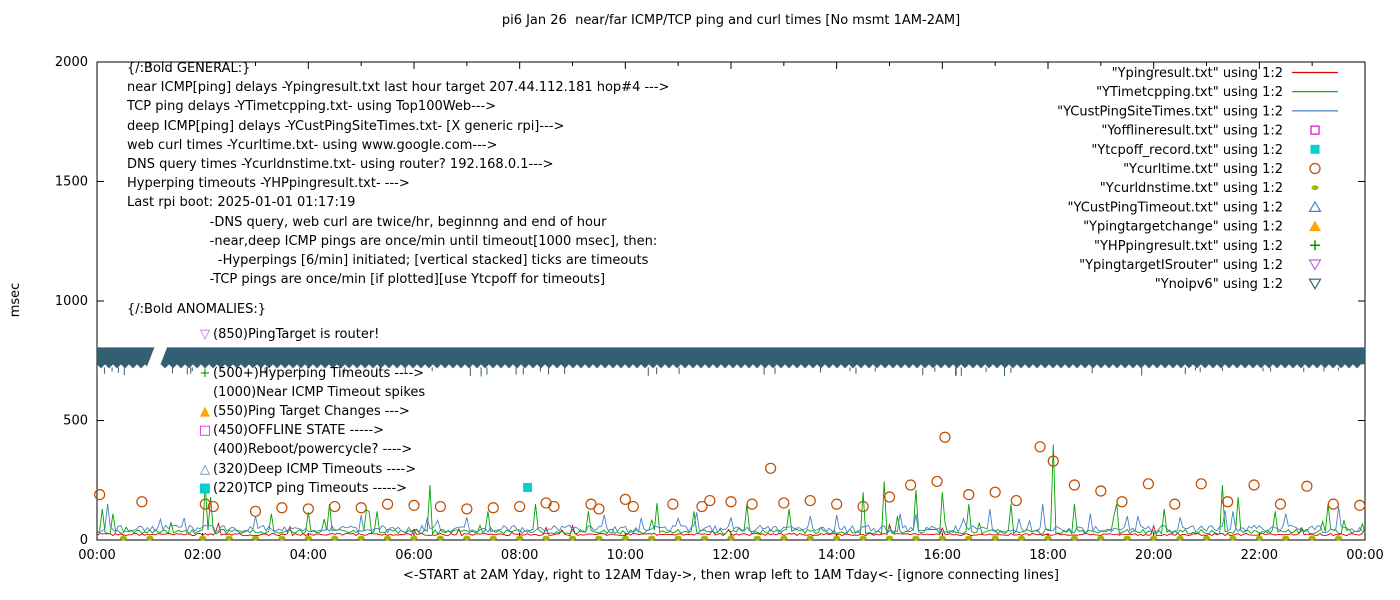 Image resolution: width=1400 pixels, height=600 pixels. Describe the element at coordinates (319, 392) in the screenshot. I see `anomaly-text: (1000)Near ICMP Timeout spikes` at that location.